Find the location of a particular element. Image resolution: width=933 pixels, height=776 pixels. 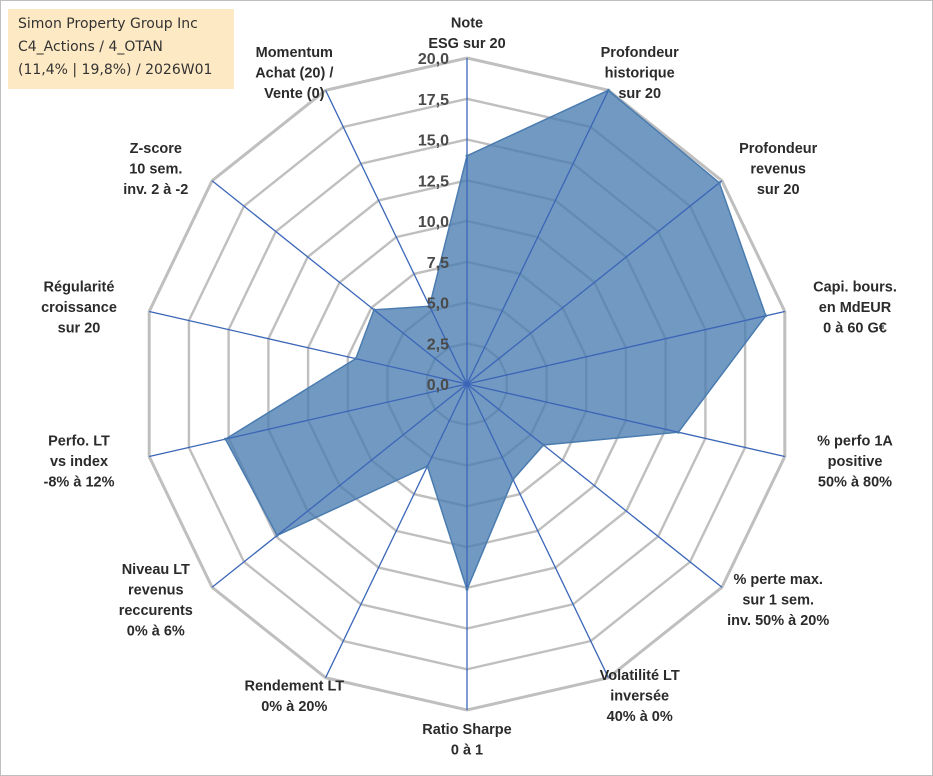

axis-label-line: 10 sem. is located at coordinates (155, 169).